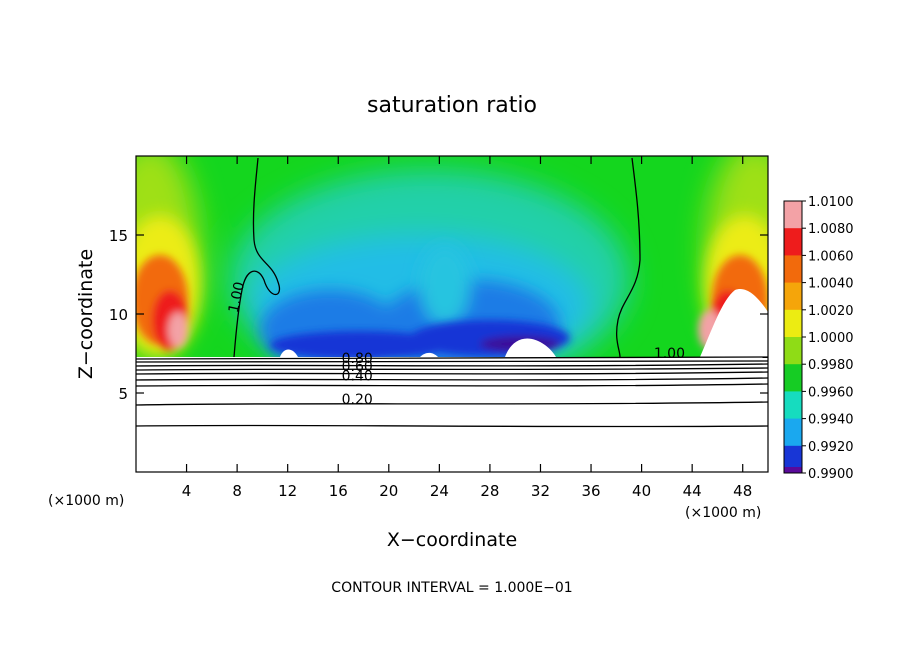  Describe the element at coordinates (452, 540) in the screenshot. I see `x-axis-label: X−coordinate` at that location.